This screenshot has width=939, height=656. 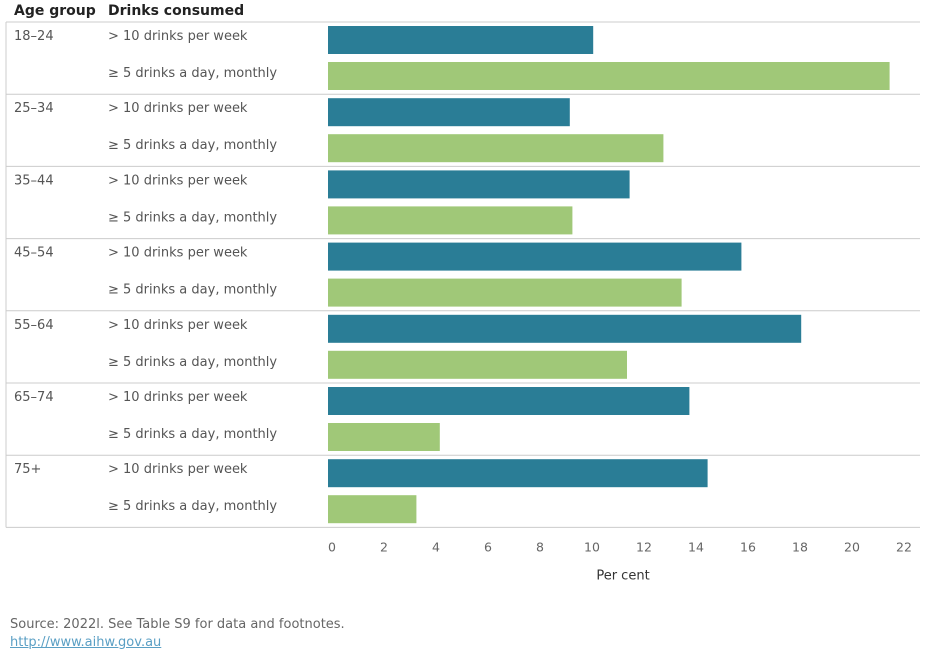 I want to click on x-tick-label: 10, so click(x=592, y=546).